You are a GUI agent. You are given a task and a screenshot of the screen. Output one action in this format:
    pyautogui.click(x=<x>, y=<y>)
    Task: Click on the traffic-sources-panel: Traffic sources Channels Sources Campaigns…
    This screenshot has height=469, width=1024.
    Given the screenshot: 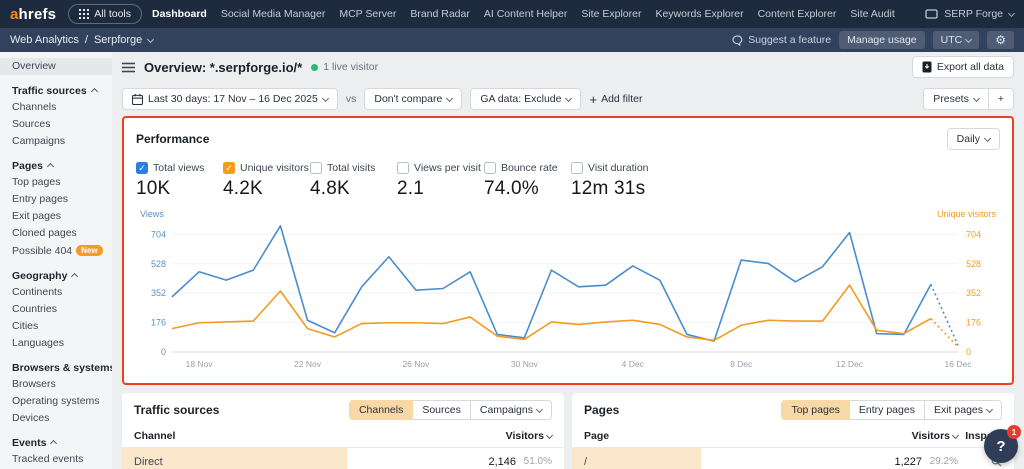 What is the action you would take?
    pyautogui.click(x=343, y=431)
    